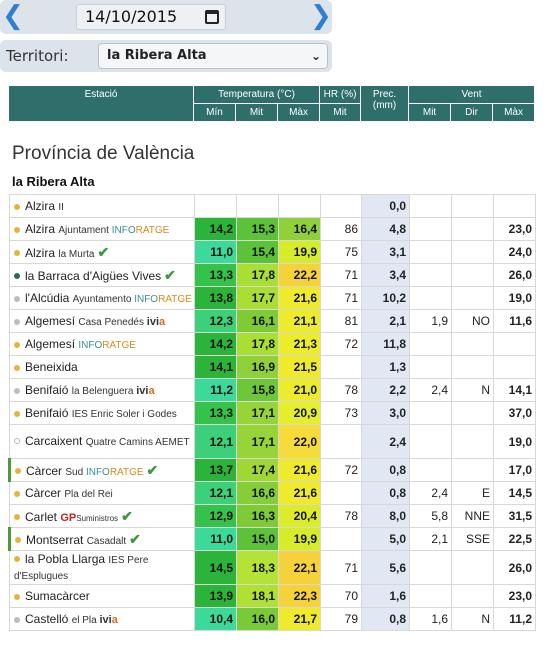 The height and width of the screenshot is (650, 559). What do you see at coordinates (341, 567) in the screenshot?
I see `humidity-cell: 71` at bounding box center [341, 567].